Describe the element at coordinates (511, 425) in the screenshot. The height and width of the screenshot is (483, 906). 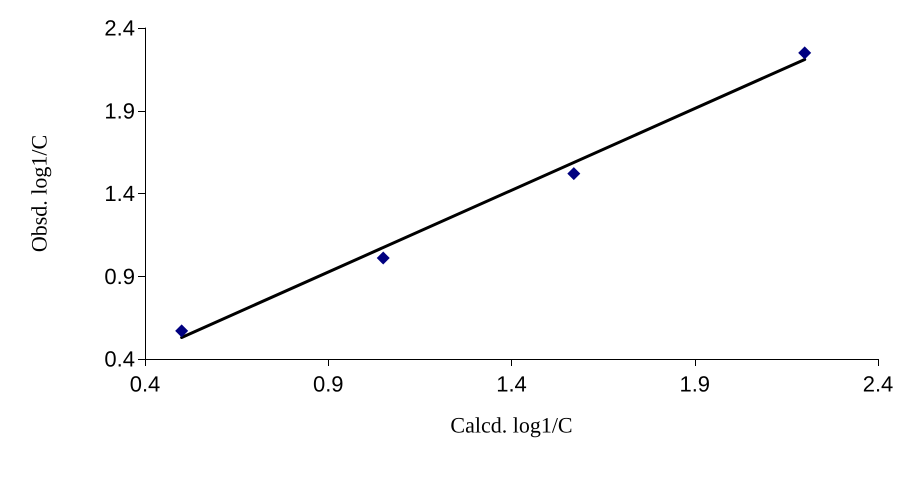
I see `x-axis-title: Calcd. log1/C` at that location.